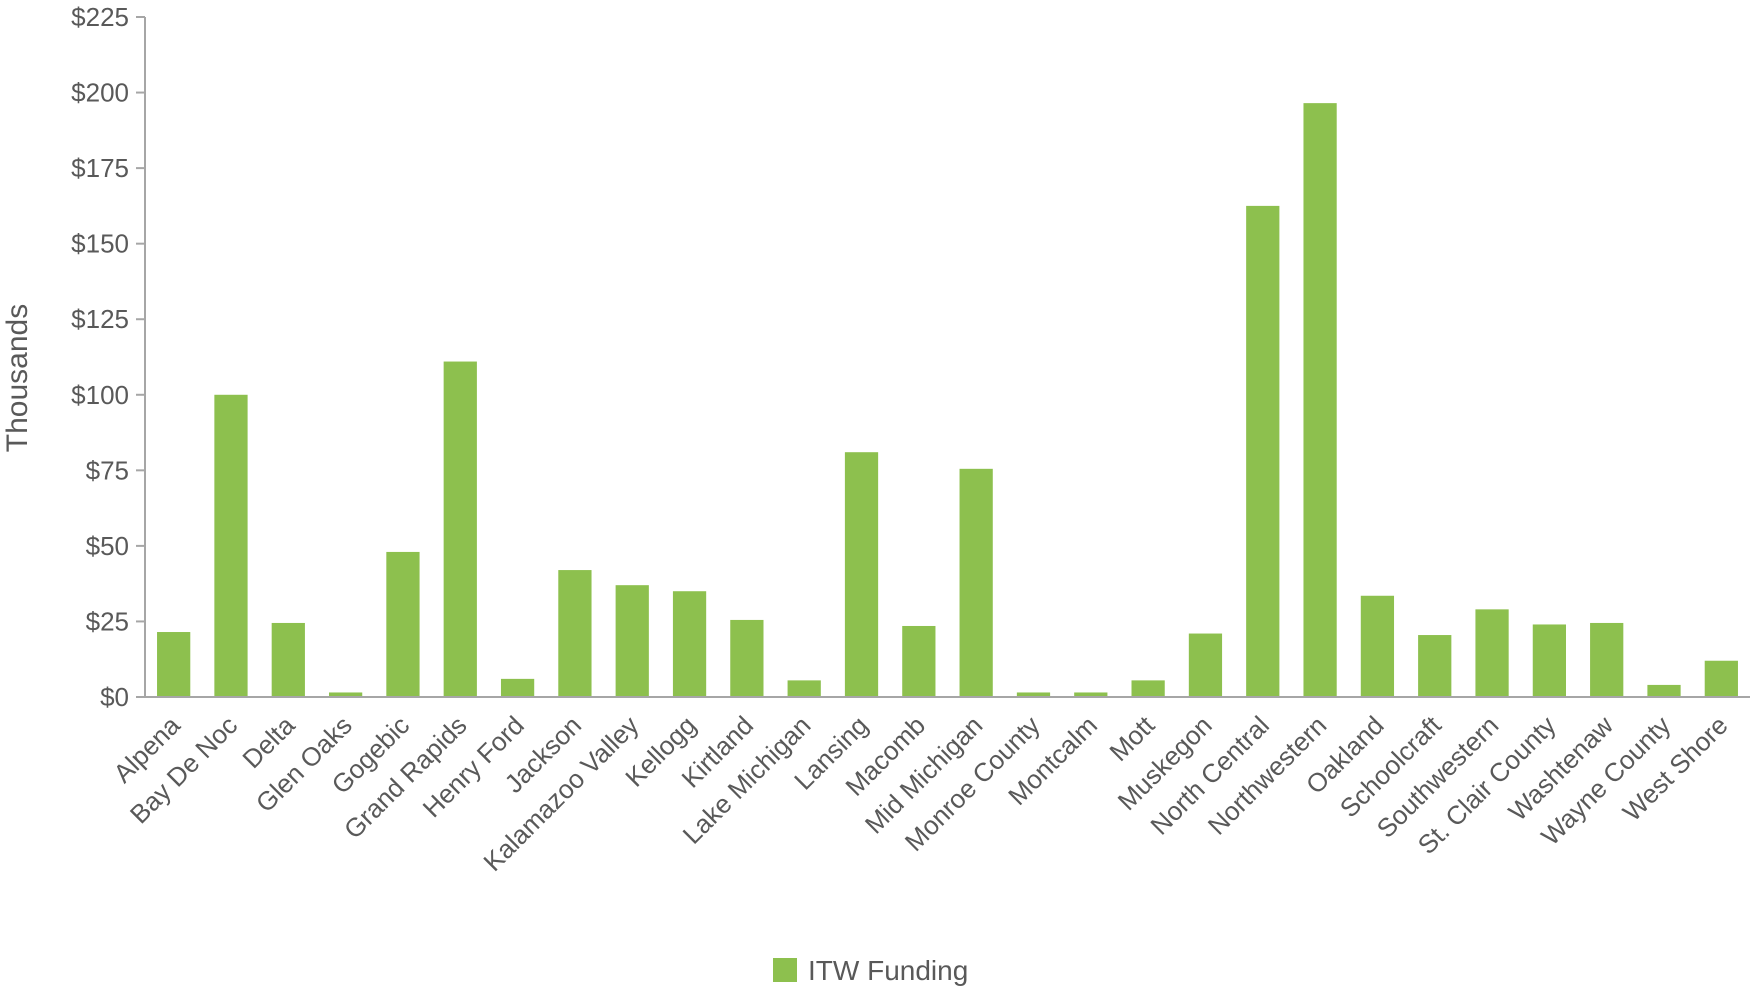 This screenshot has height=998, width=1757. Describe the element at coordinates (107, 621) in the screenshot. I see `y-tick-label: $25` at that location.